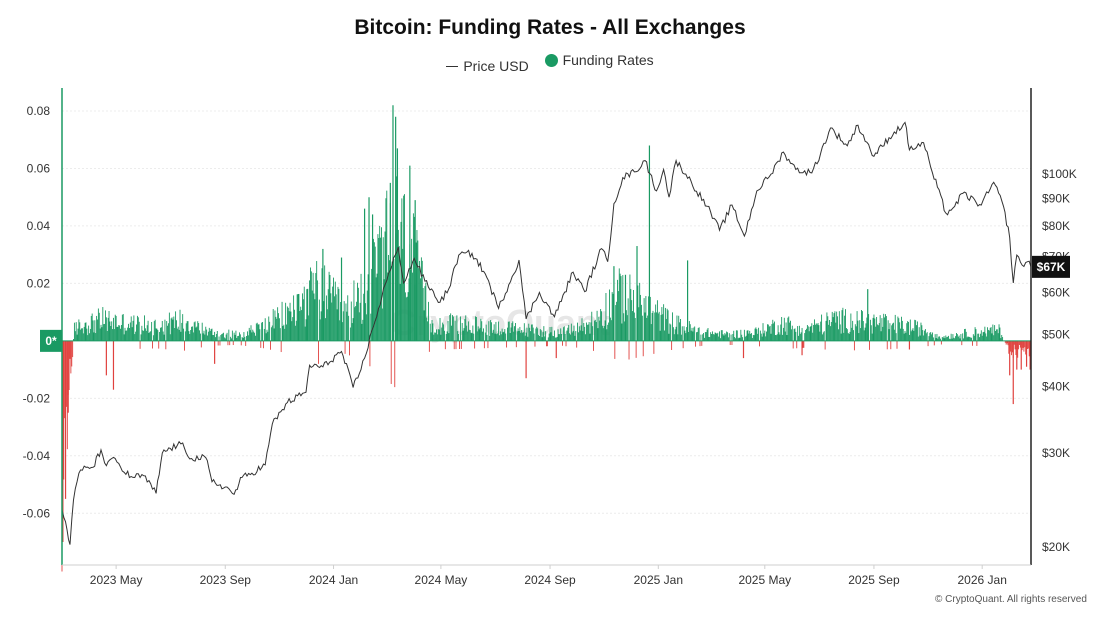 This screenshot has width=1100, height=619. Describe the element at coordinates (37, 312) in the screenshot. I see `left-axis-ticks: 0.08 0.06 0.04 0.02 -0.02 -0.04 -0.06` at that location.